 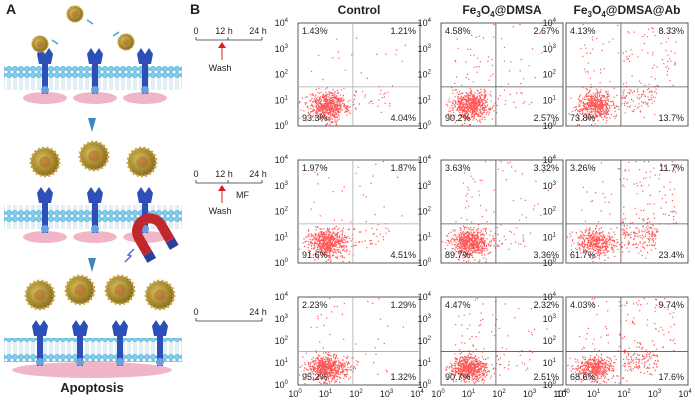 What do you see at coordinates (502, 11) in the screenshot?
I see `column-title: Fe3O4@DMSA` at bounding box center [502, 11].